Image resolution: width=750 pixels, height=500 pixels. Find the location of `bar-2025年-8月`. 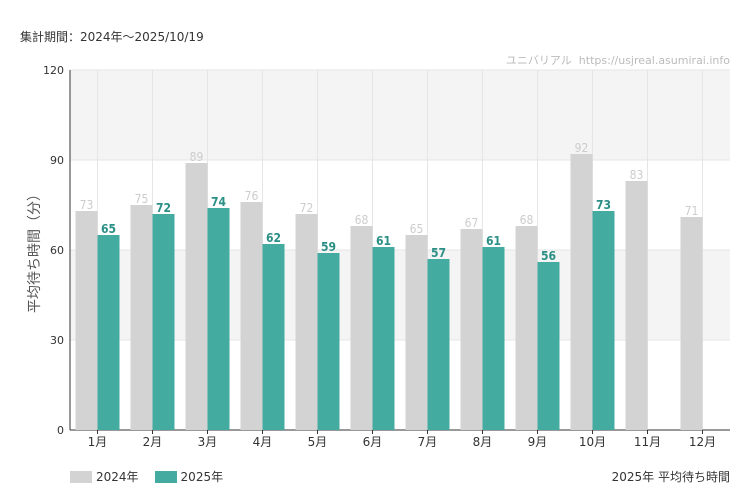

bar-2025年-8月 is located at coordinates (493, 338).